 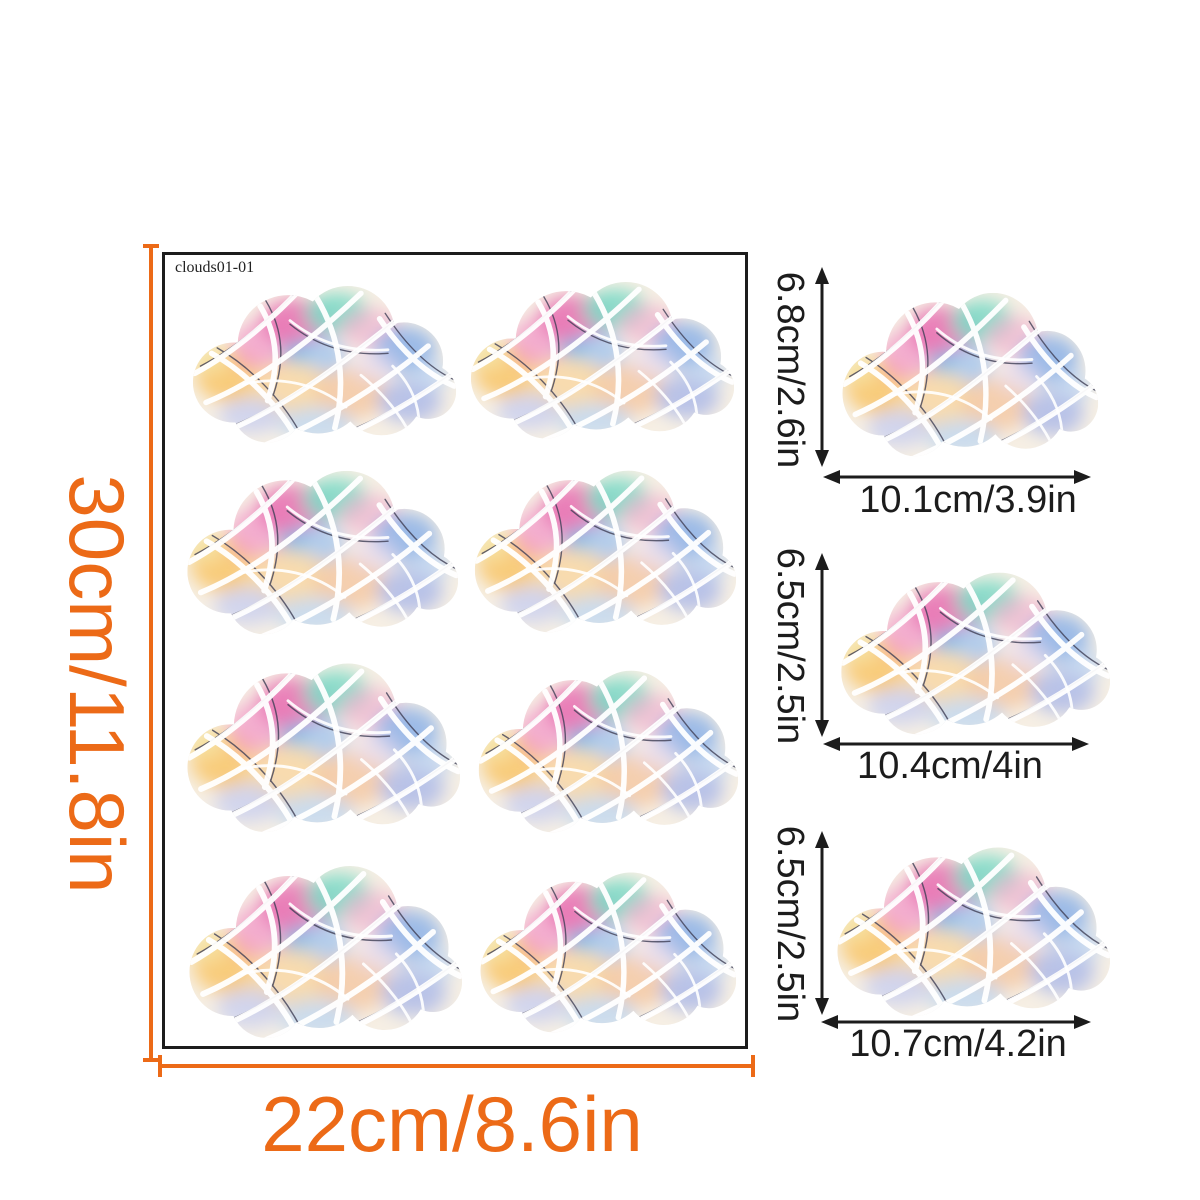 What do you see at coordinates (318, 357) in the screenshot?
I see `cloud-sticker-row1-left` at bounding box center [318, 357].